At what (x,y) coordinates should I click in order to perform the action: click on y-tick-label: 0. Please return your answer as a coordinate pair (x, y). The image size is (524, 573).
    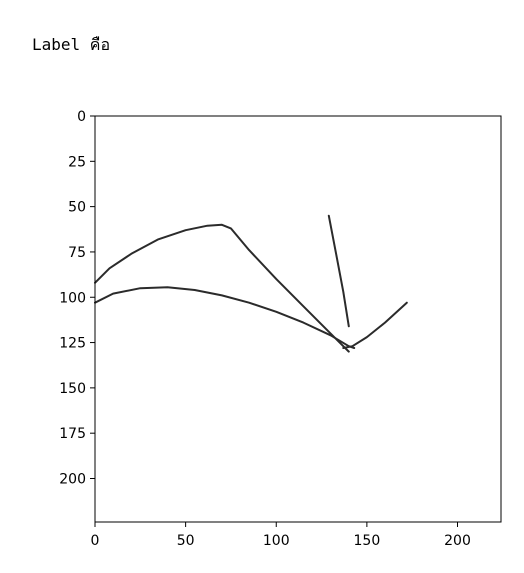
    Looking at the image, I should click on (81, 117).